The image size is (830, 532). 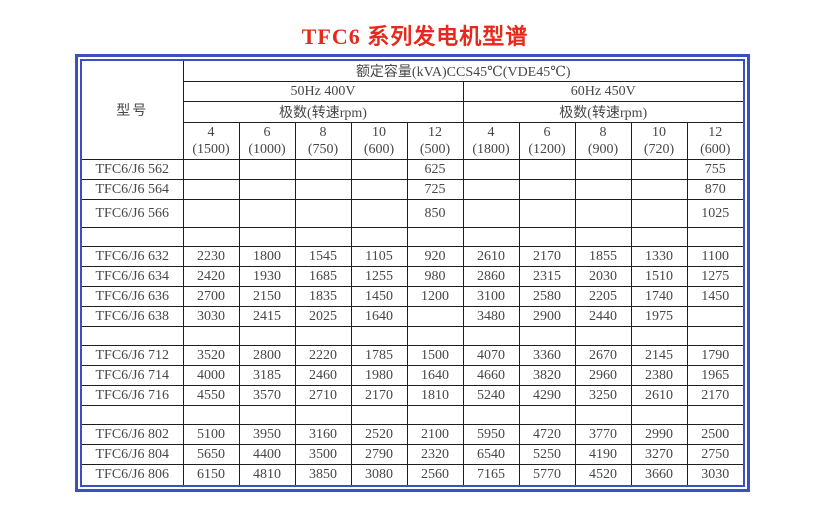 What do you see at coordinates (267, 474) in the screenshot?
I see `value-cell: 4810` at bounding box center [267, 474].